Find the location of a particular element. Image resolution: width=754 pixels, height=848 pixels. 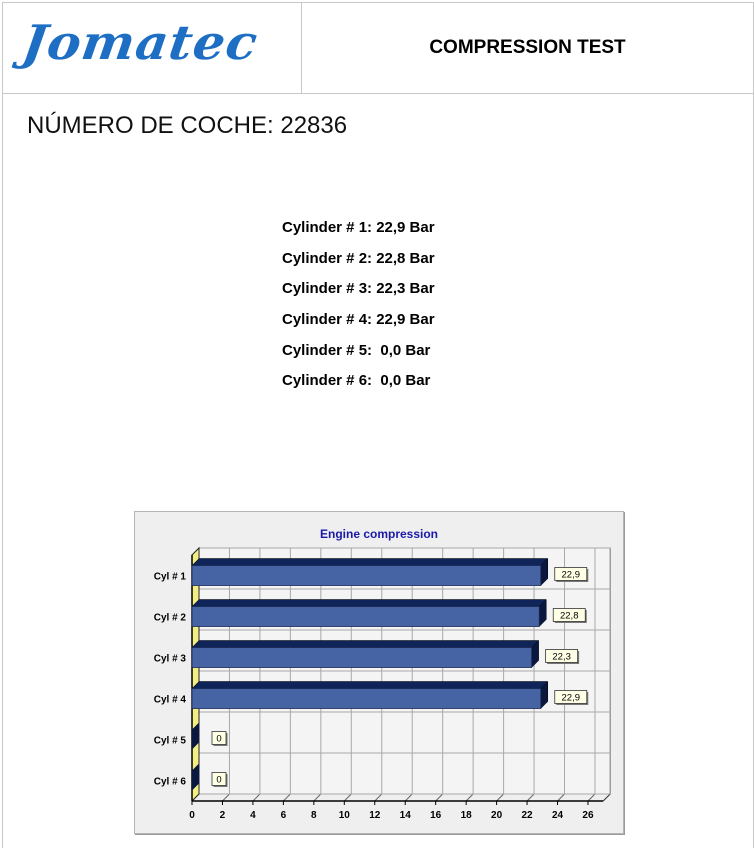

x-tick-label: 24 is located at coordinates (558, 815).